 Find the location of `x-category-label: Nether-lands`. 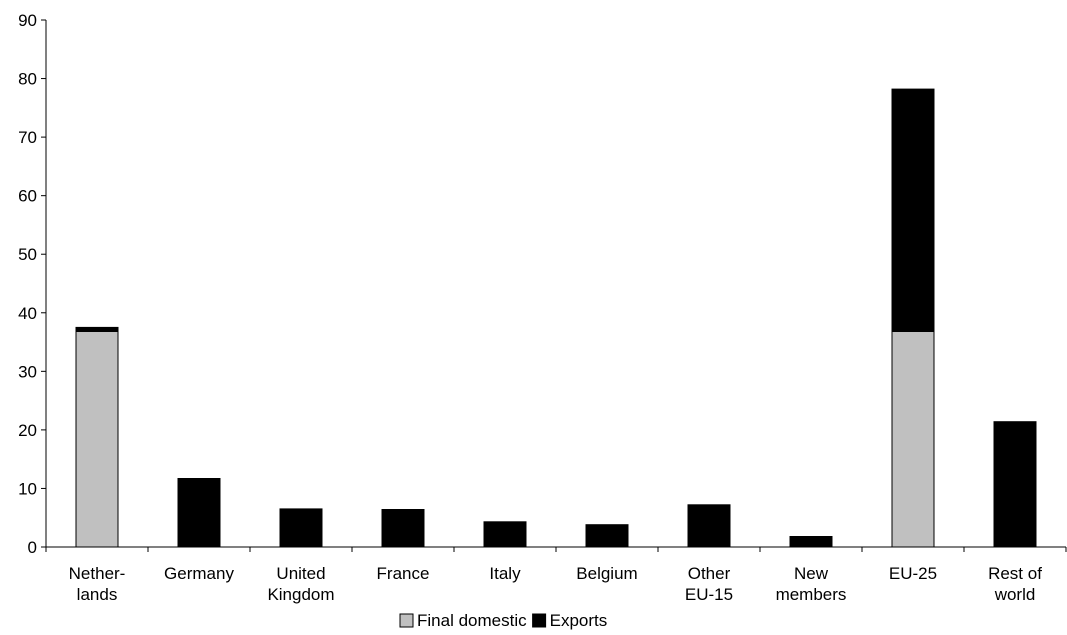

x-category-label: Nether-lands is located at coordinates (97, 584).